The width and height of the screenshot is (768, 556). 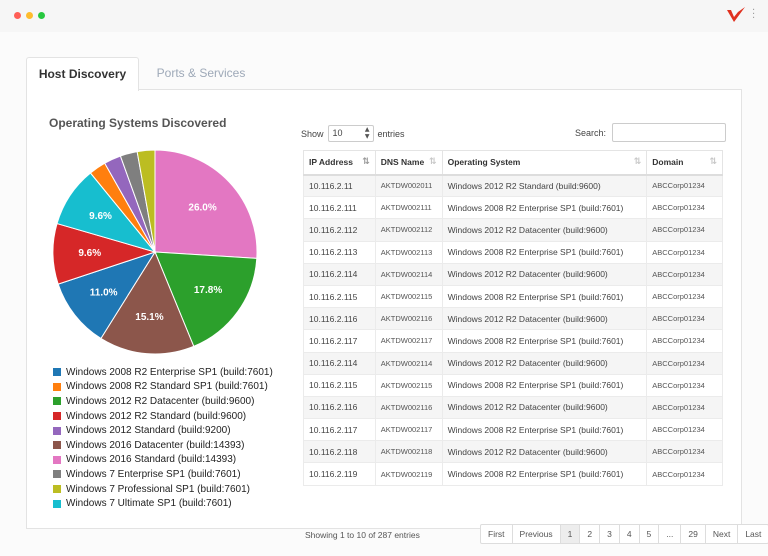 What do you see at coordinates (544, 185) in the screenshot?
I see `cell-os: Windows 2012 R2 Standard (build:9600)` at bounding box center [544, 185].